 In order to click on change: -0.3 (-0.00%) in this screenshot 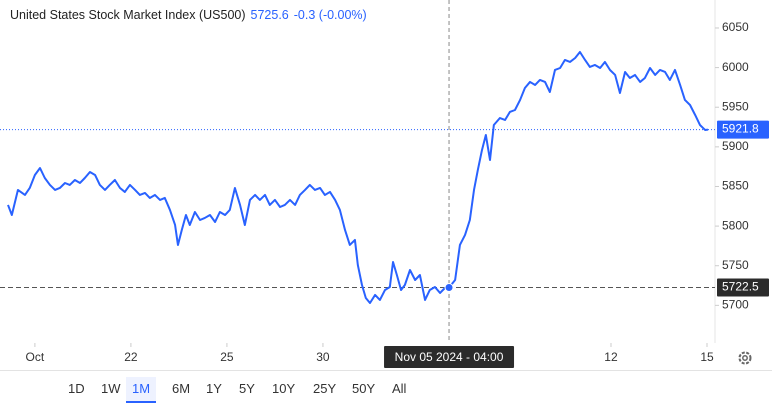, I will do `click(330, 15)`.